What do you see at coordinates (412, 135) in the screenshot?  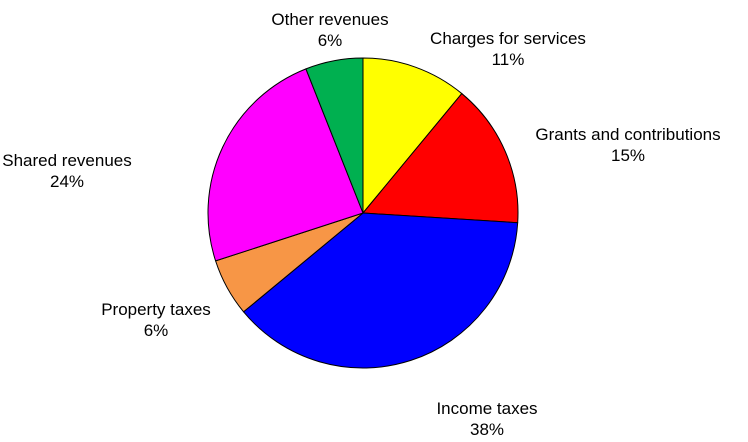 I see `pie-slice-charges-for-services` at bounding box center [412, 135].